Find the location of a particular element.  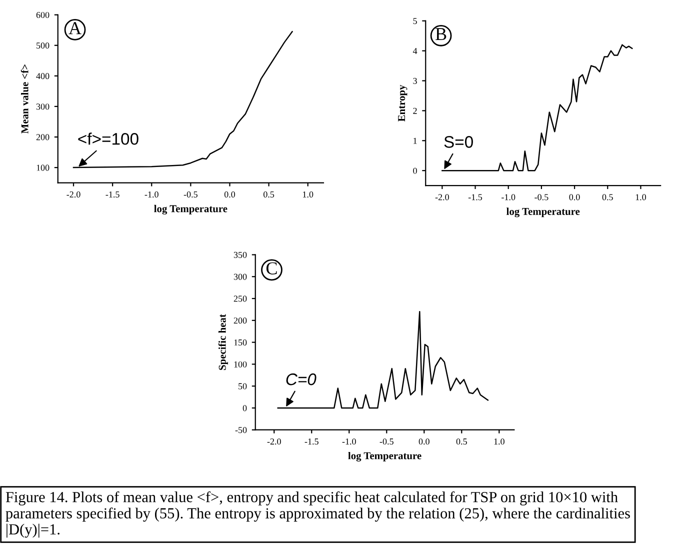

annotation: A is located at coordinates (75, 28).